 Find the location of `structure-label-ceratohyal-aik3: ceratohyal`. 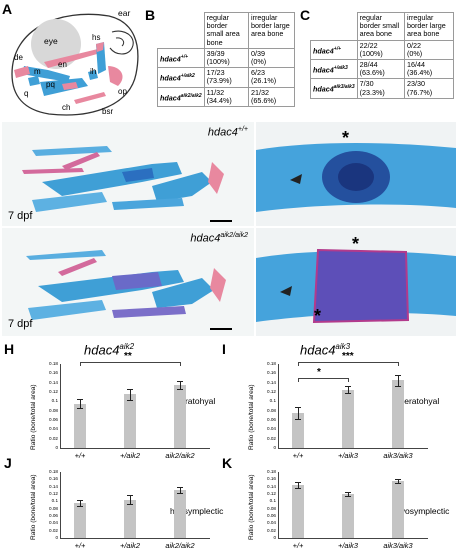

structure-label-ceratohyal-aik3: ceratohyal is located at coordinates (420, 401).